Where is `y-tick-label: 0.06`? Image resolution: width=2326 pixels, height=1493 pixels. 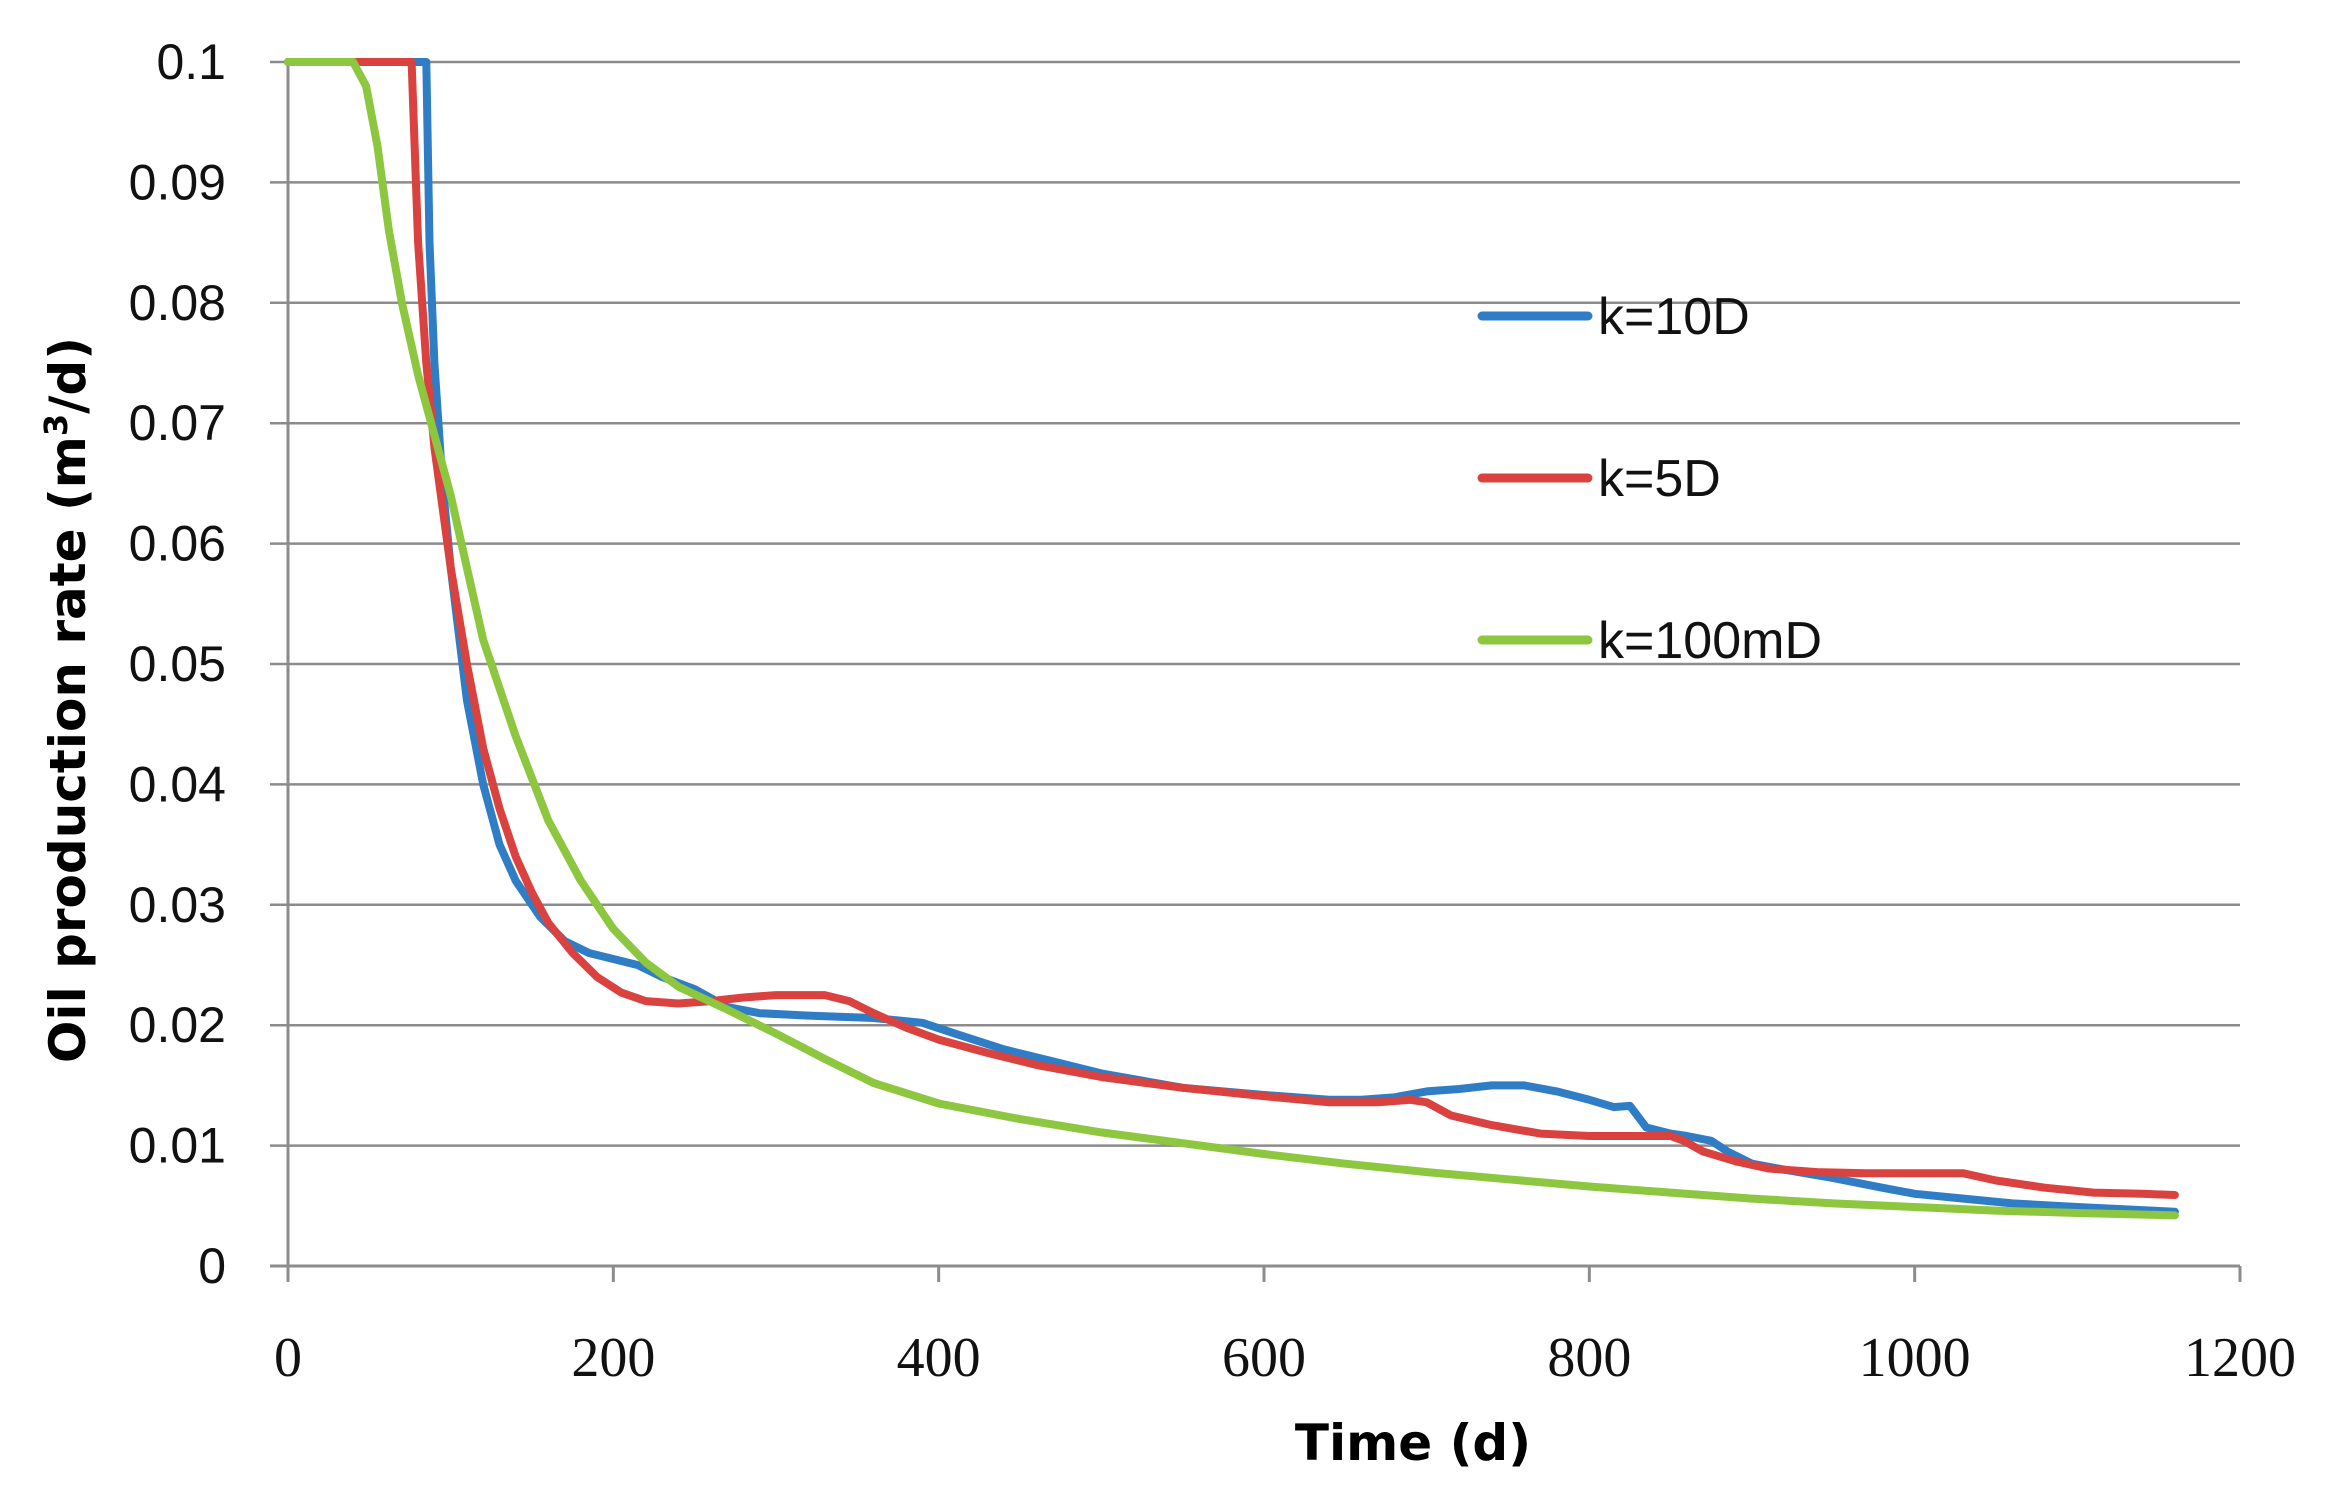 y-tick-label: 0.06 is located at coordinates (177, 544).